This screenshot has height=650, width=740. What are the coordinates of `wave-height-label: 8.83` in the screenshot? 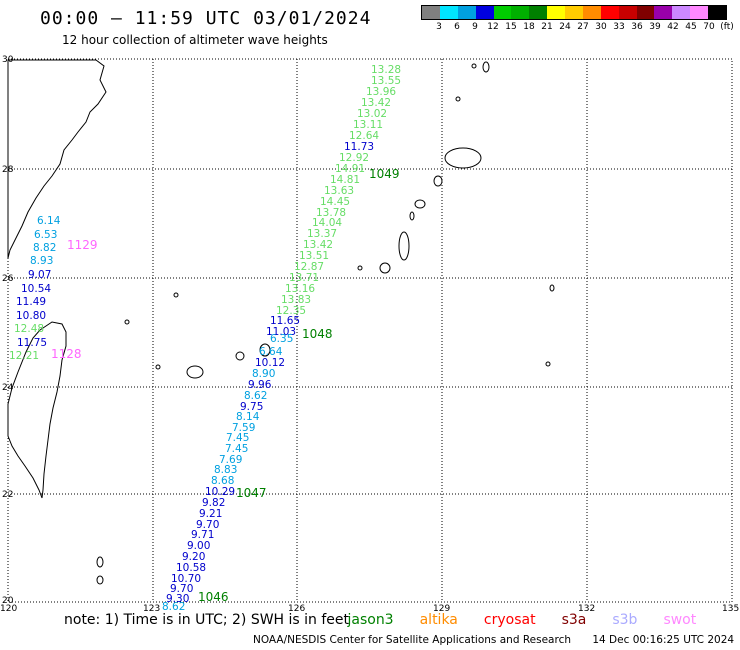 It's located at (225, 470).